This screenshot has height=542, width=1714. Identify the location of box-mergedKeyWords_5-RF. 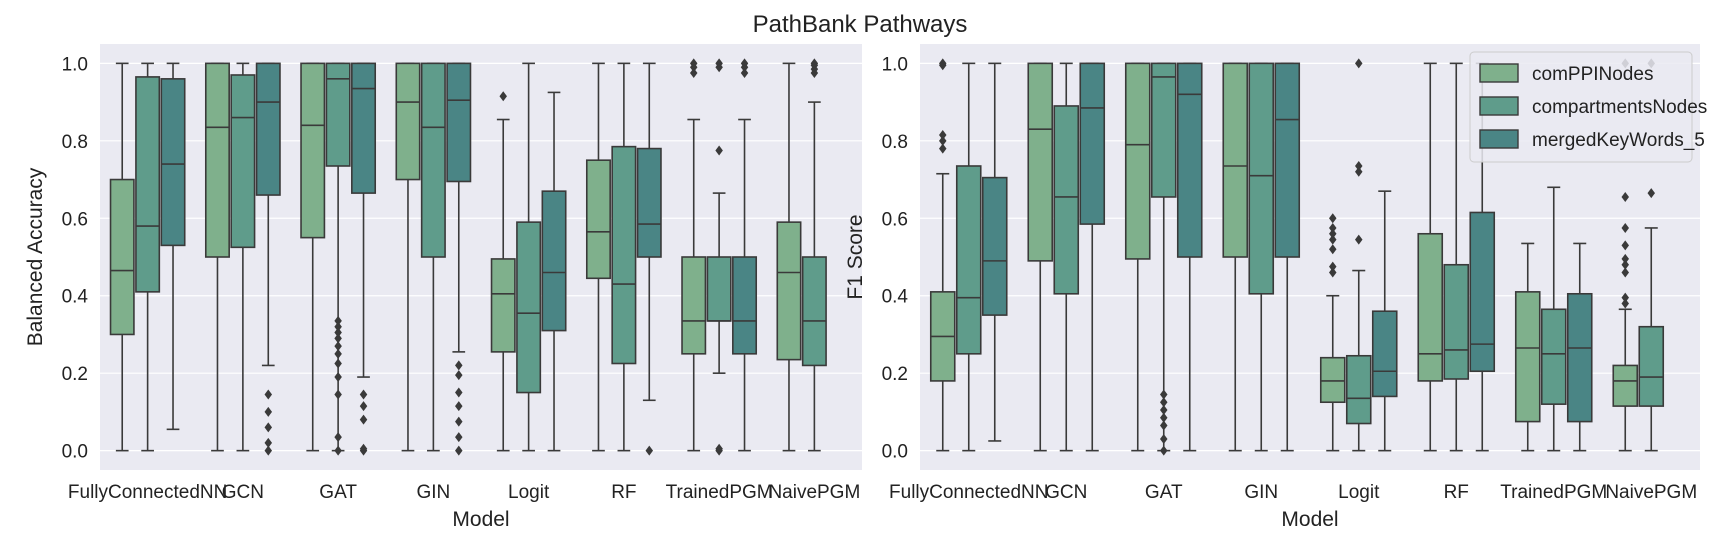
(1482, 257).